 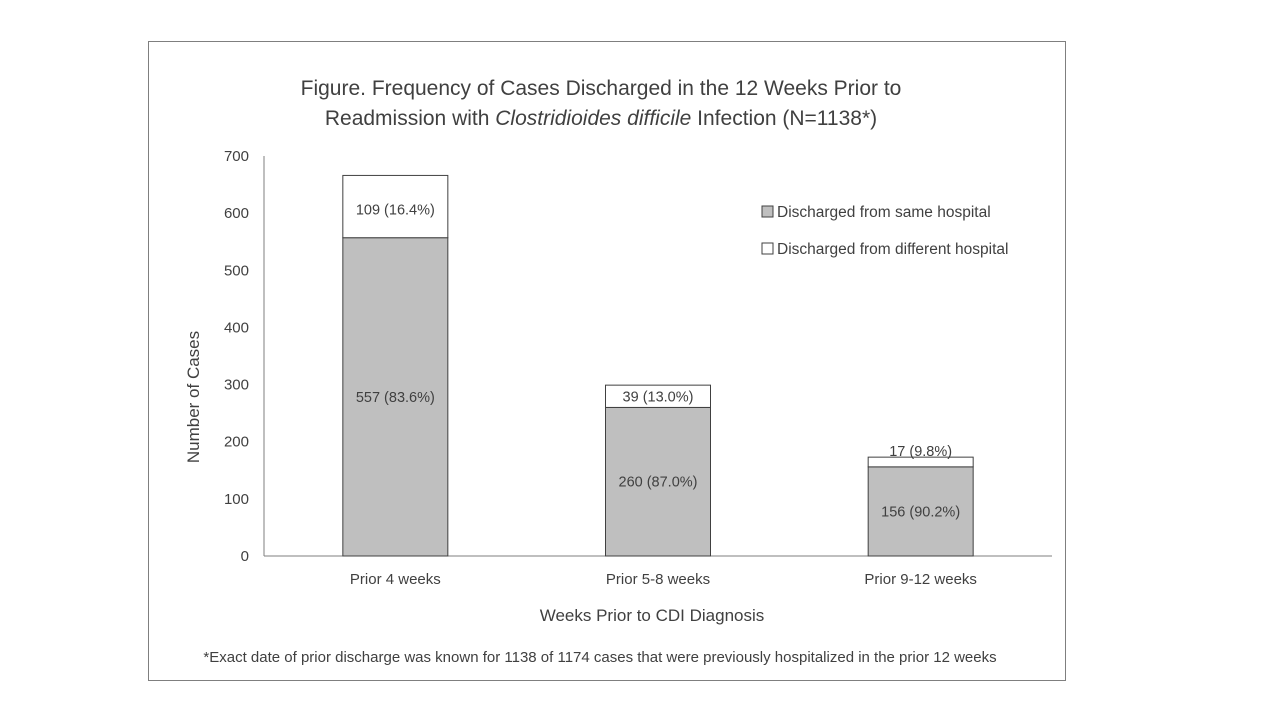 What do you see at coordinates (395, 579) in the screenshot?
I see `x-tick-label: Prior 4 weeks` at bounding box center [395, 579].